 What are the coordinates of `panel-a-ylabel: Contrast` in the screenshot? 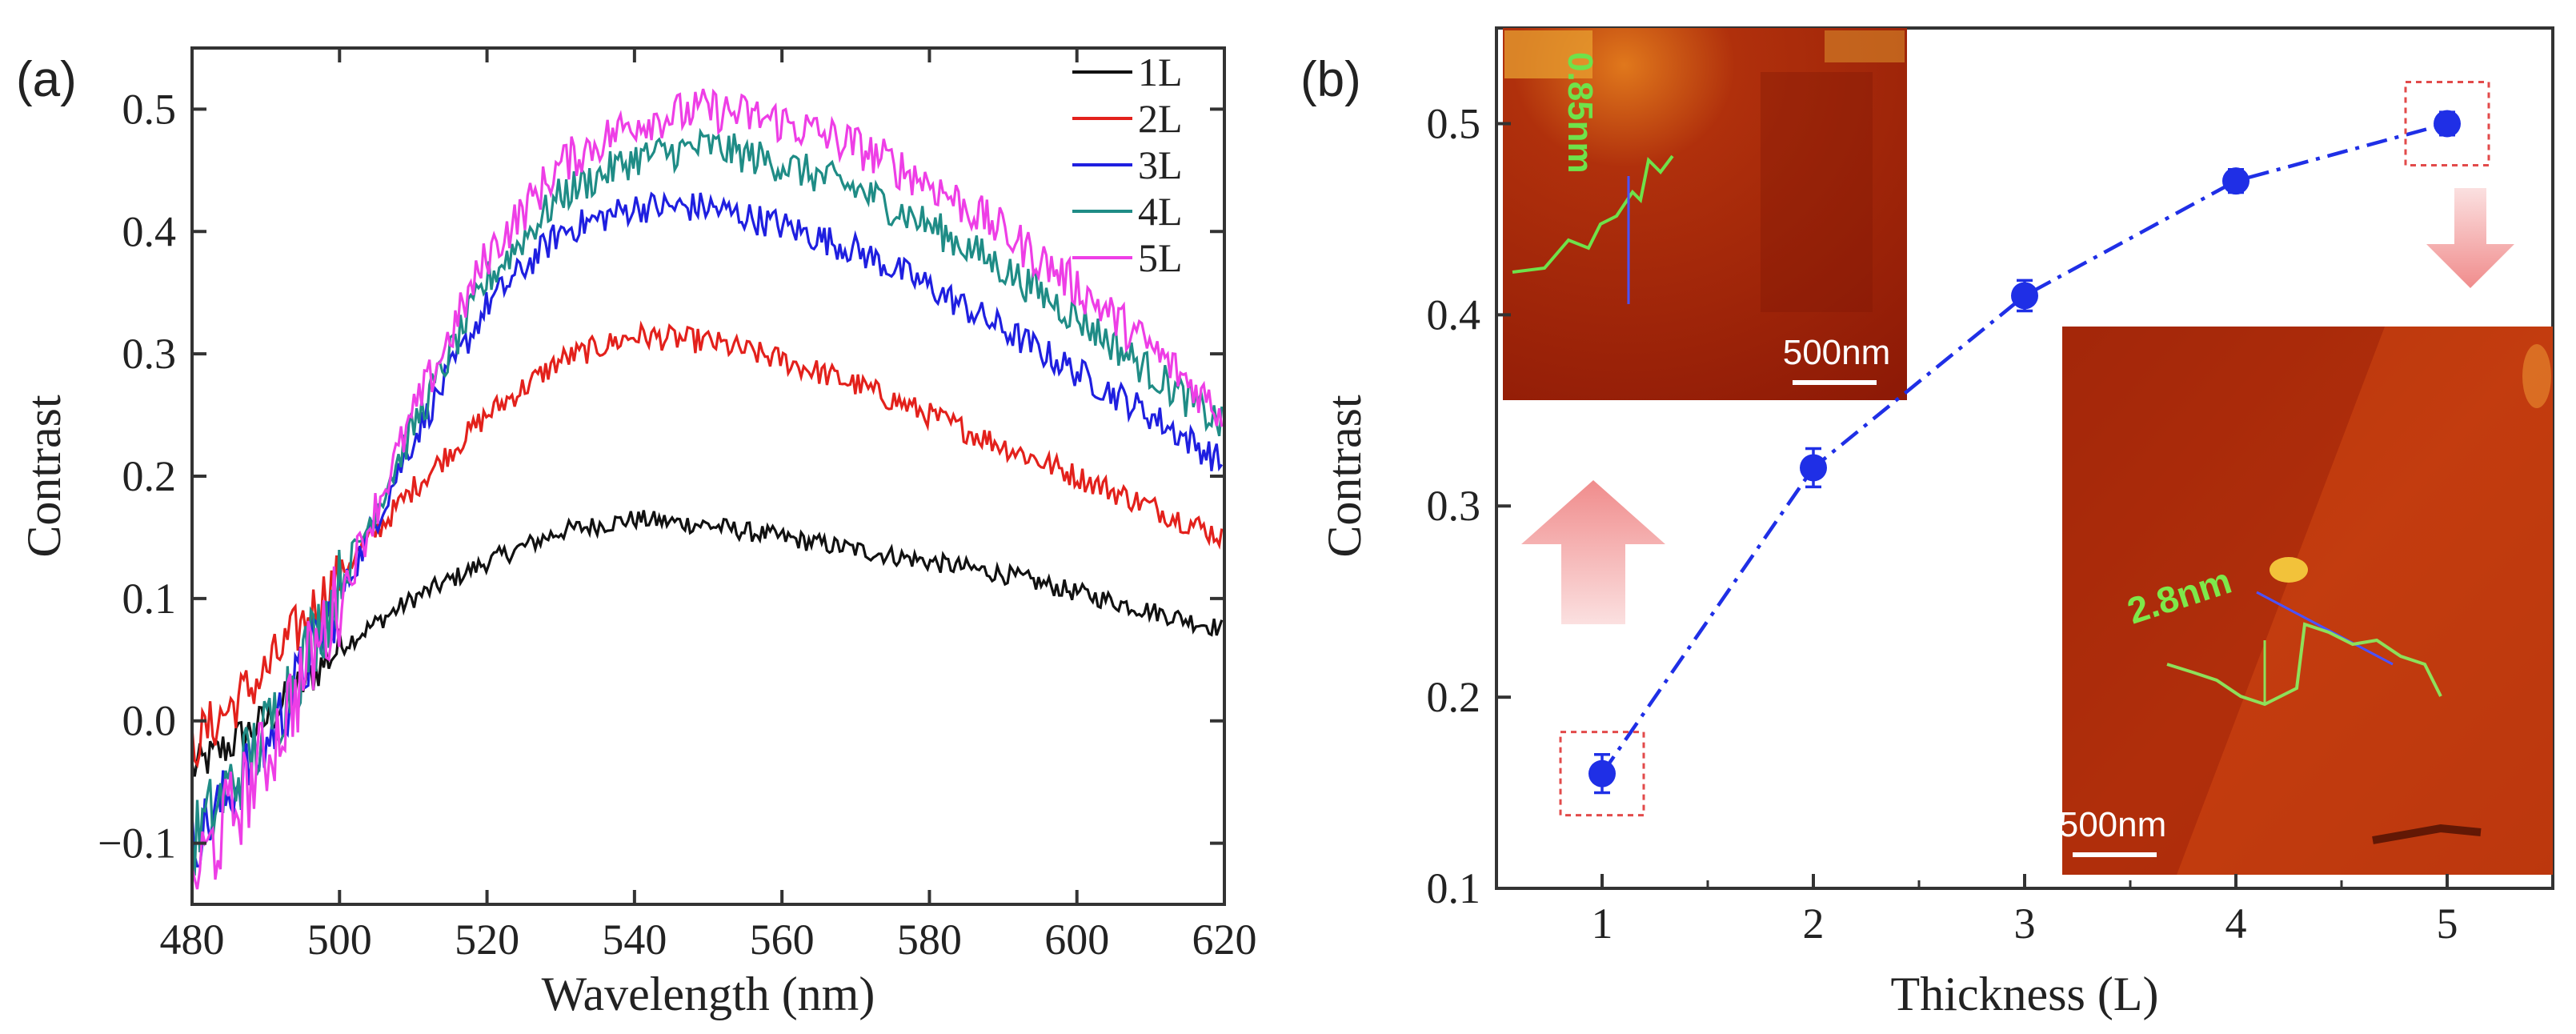 It's located at (44, 476).